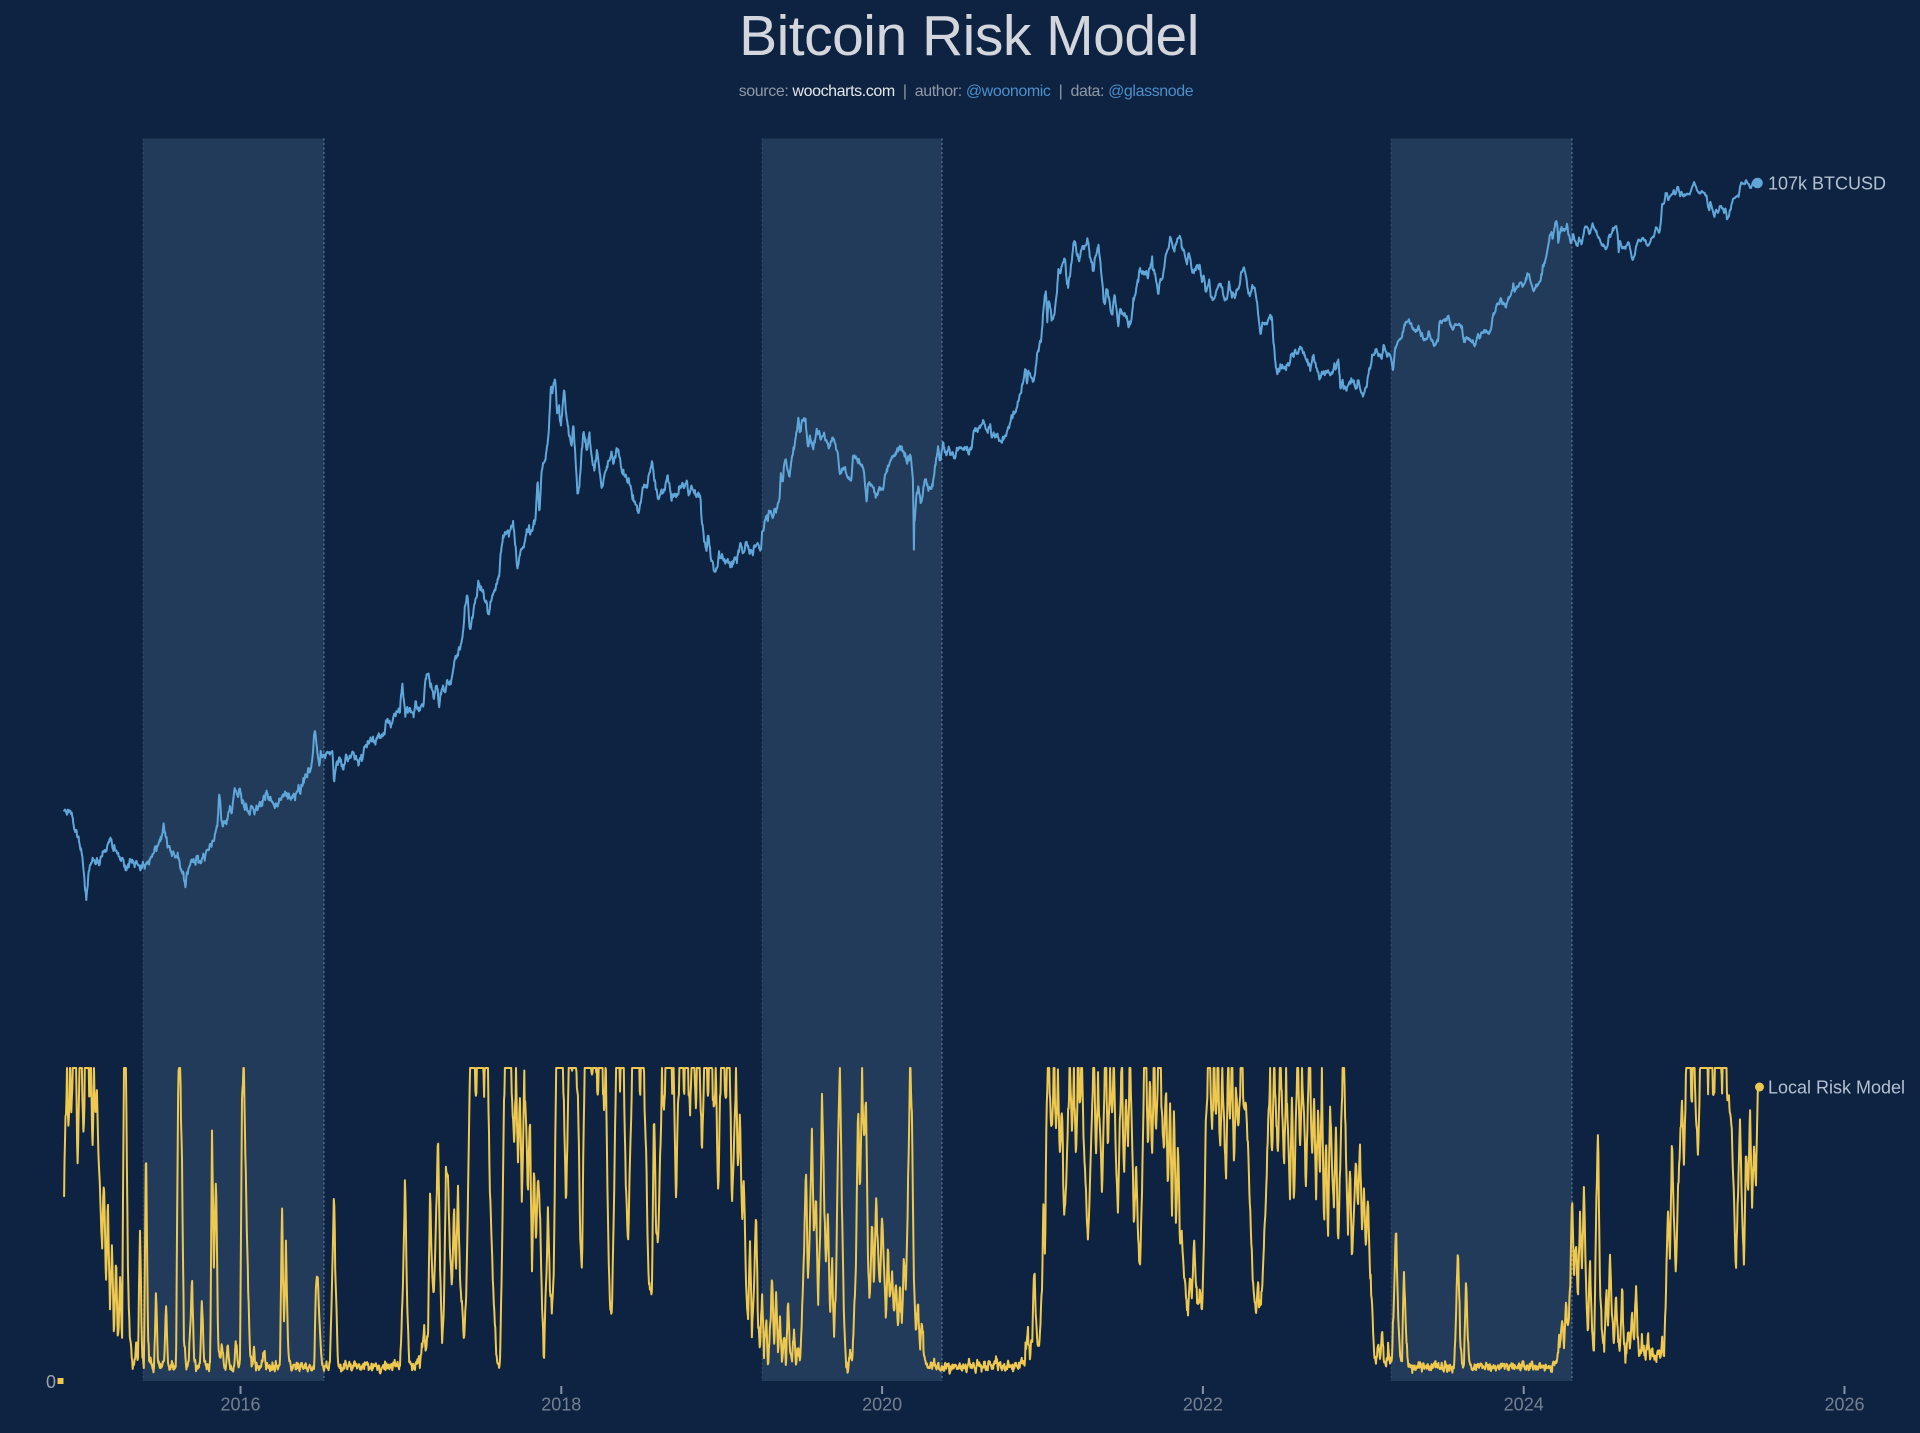  Describe the element at coordinates (1524, 1405) in the screenshot. I see `svg-text: 2024` at that location.